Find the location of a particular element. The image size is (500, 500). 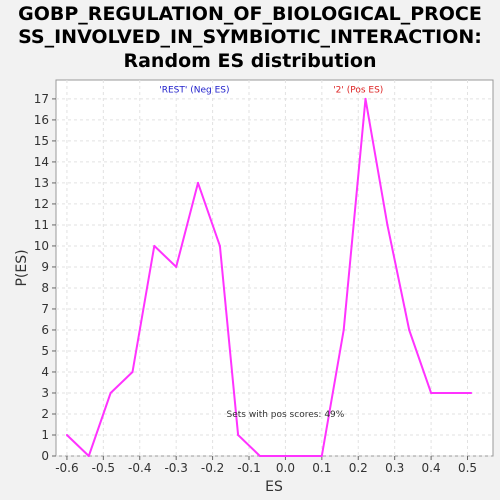

y-tick-label: 5 is located at coordinates (45, 351).